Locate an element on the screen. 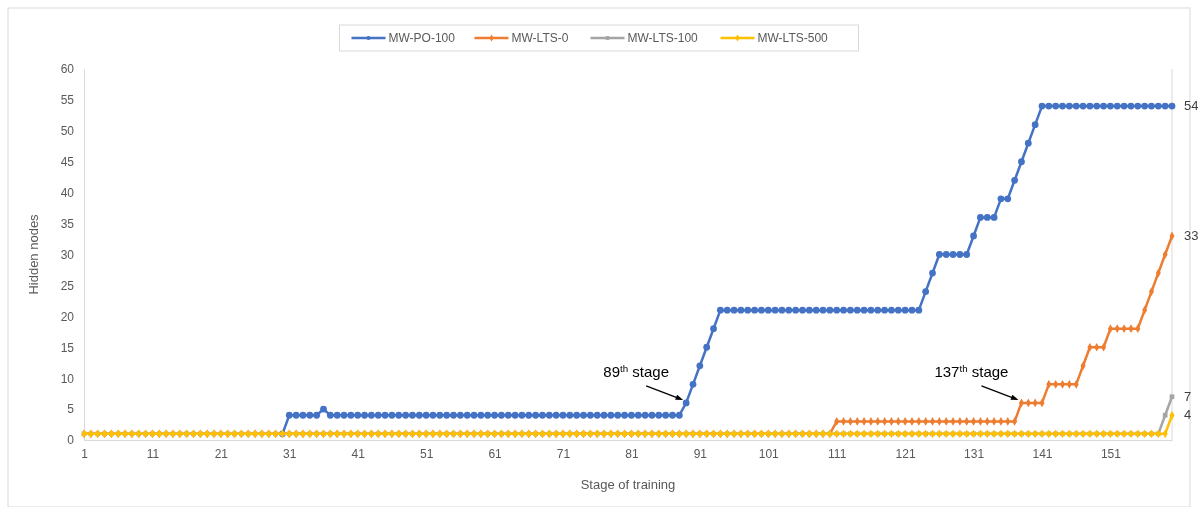 The image size is (1198, 507). x-tick-label: 131 is located at coordinates (974, 453).